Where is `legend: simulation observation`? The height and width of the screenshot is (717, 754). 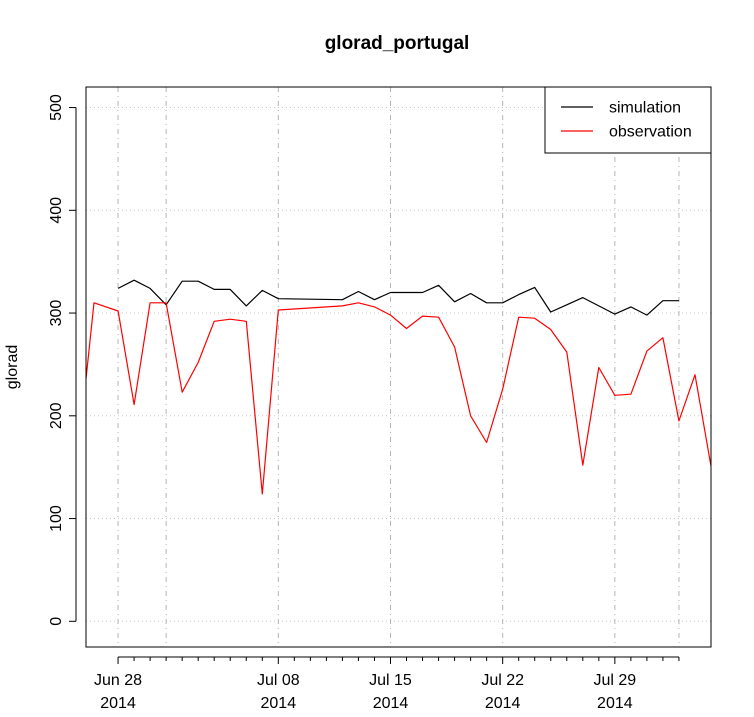
legend: simulation observation is located at coordinates (628, 120).